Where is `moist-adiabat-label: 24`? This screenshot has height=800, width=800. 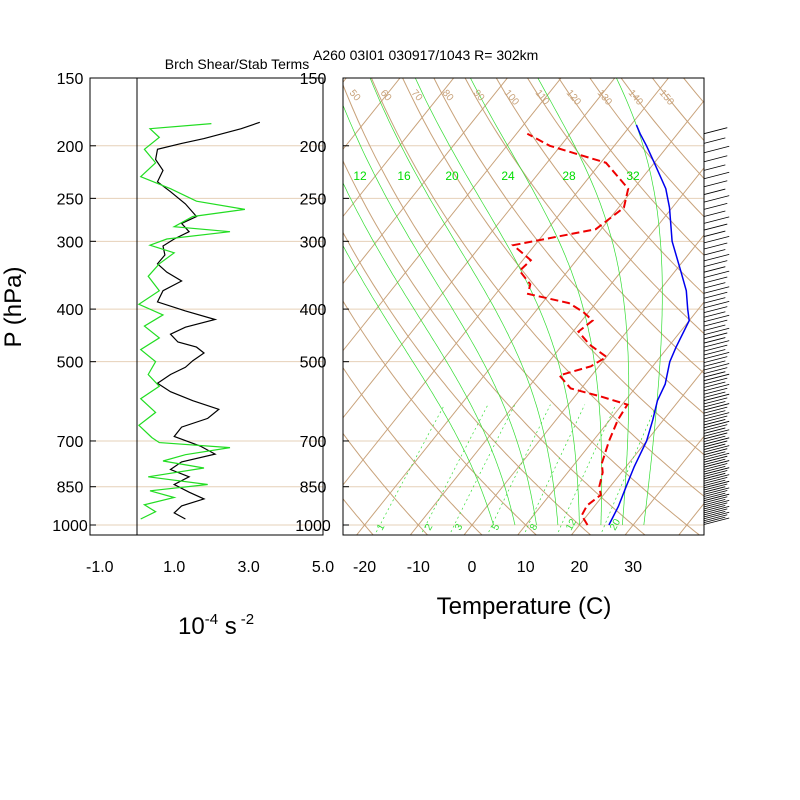 moist-adiabat-label: 24 is located at coordinates (508, 176).